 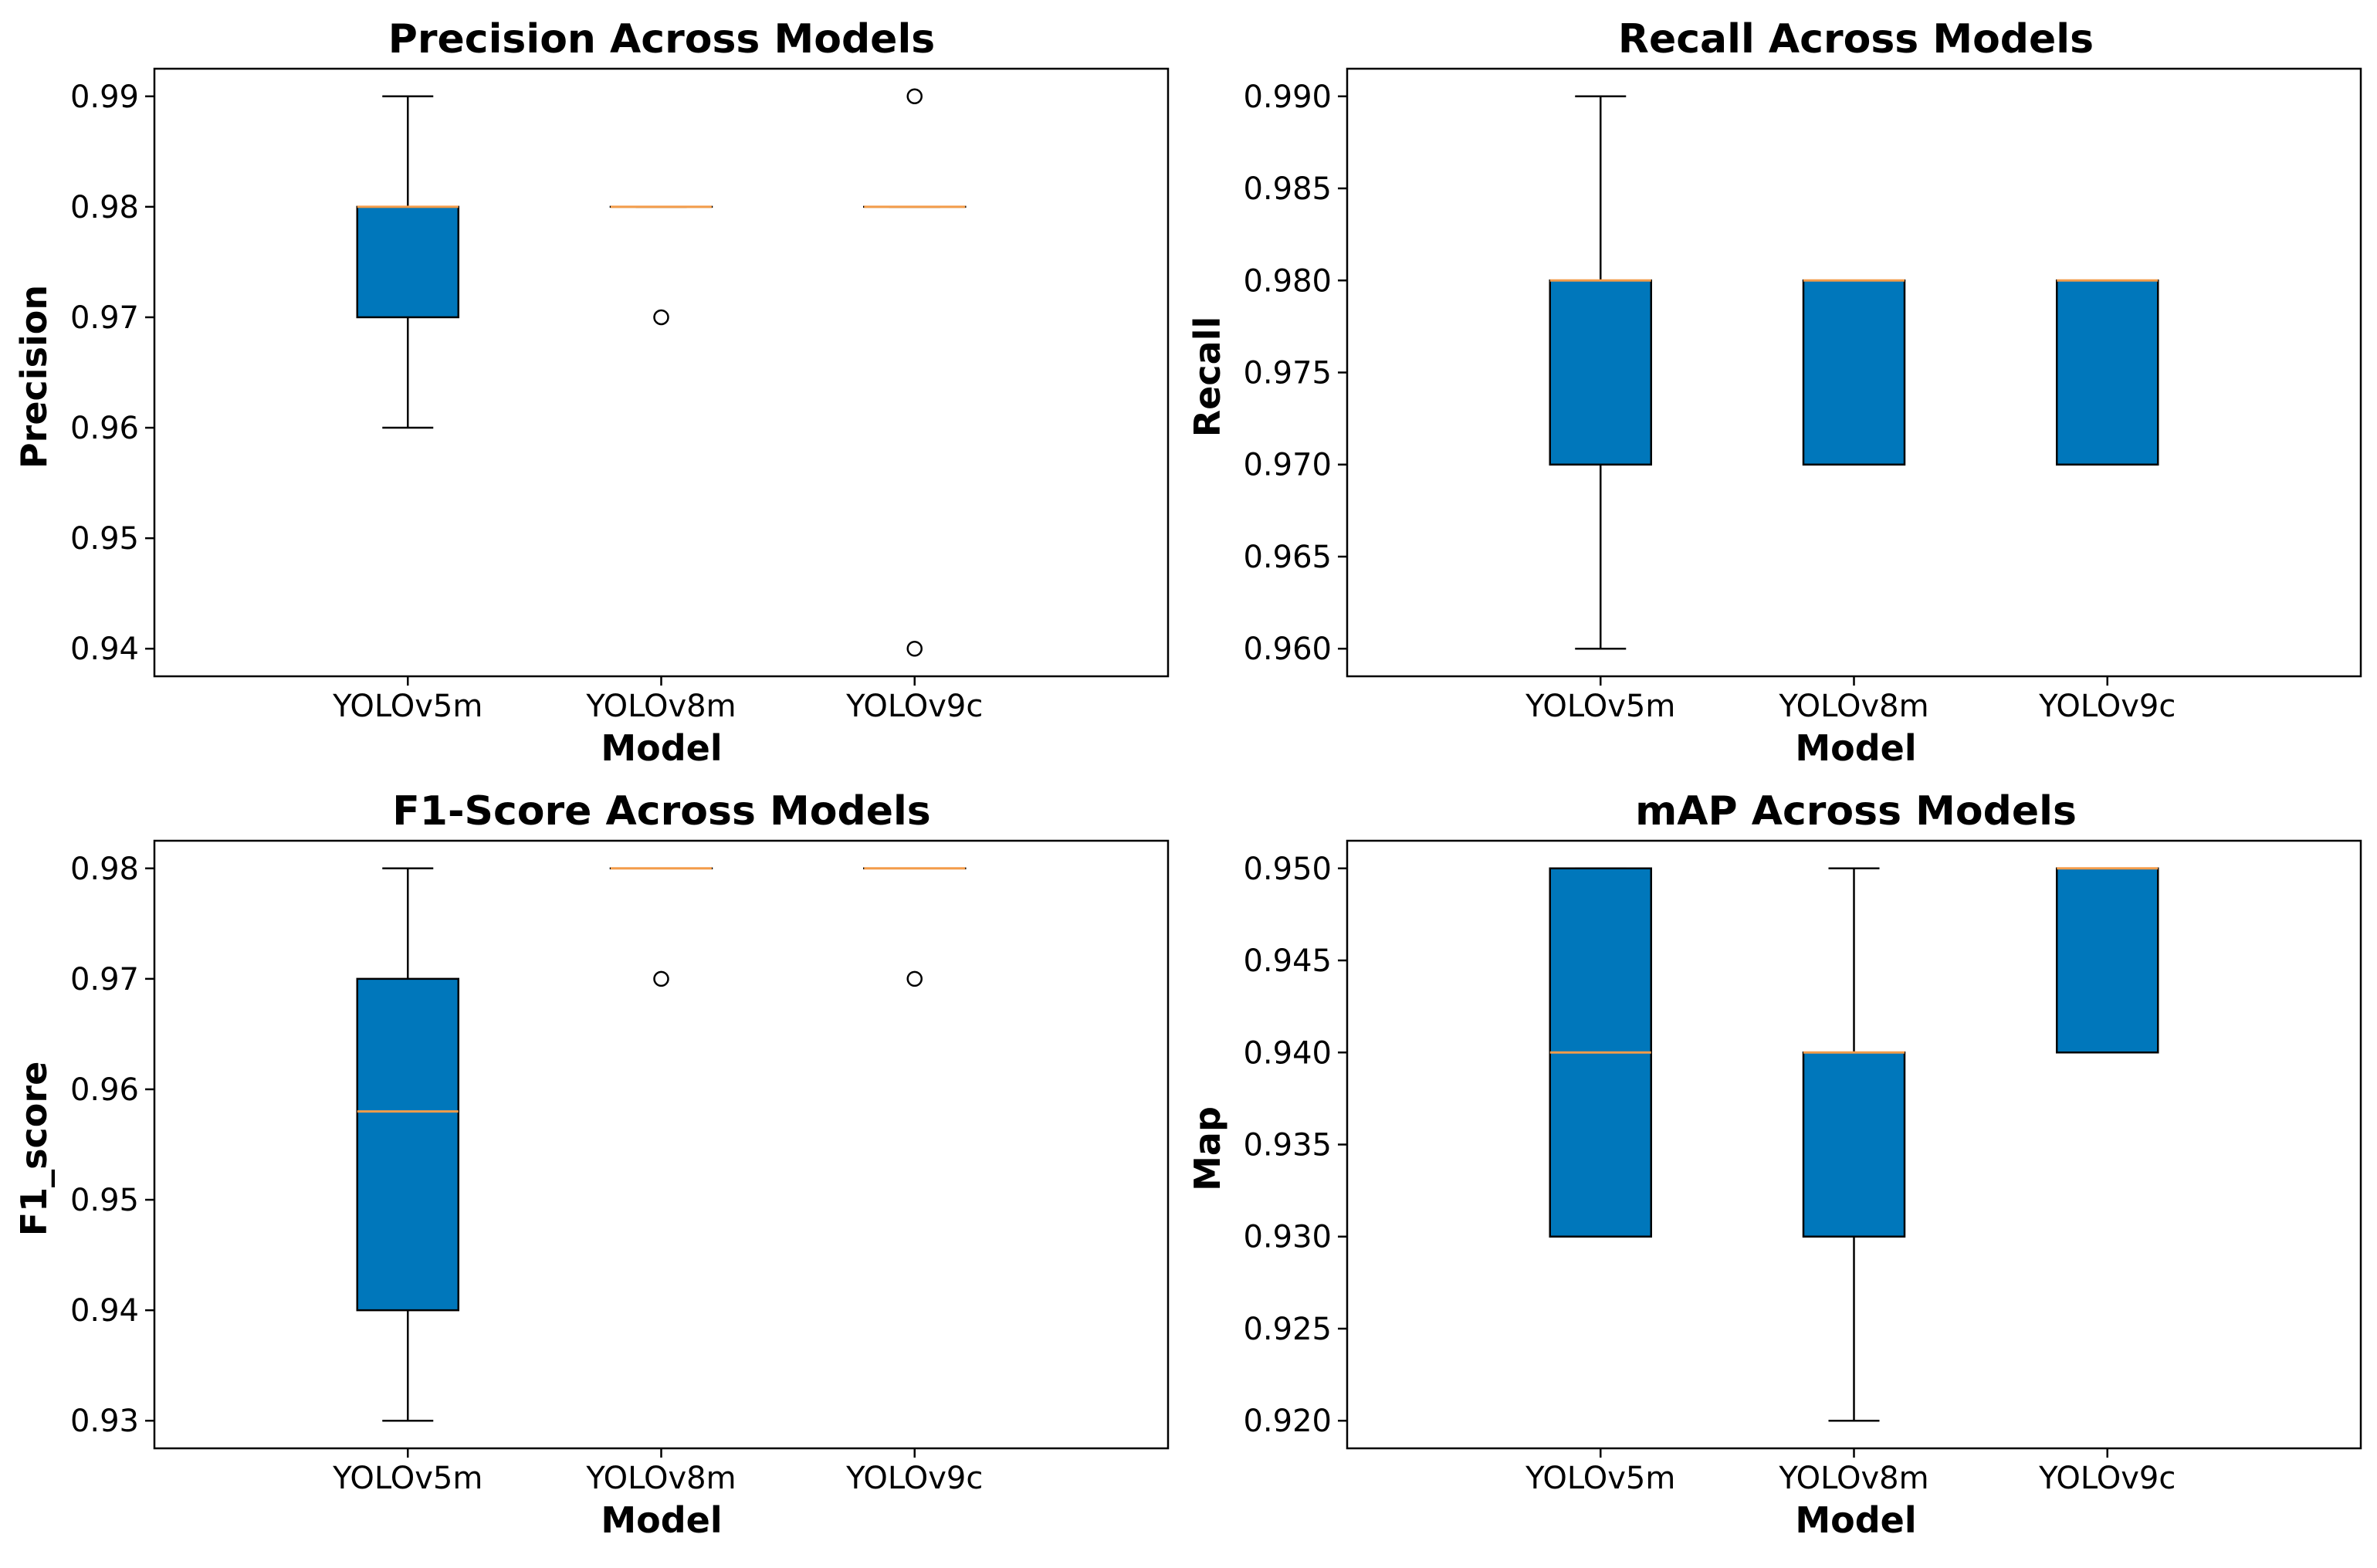 I want to click on chart-title: Recall Across Models, so click(x=1856, y=39).